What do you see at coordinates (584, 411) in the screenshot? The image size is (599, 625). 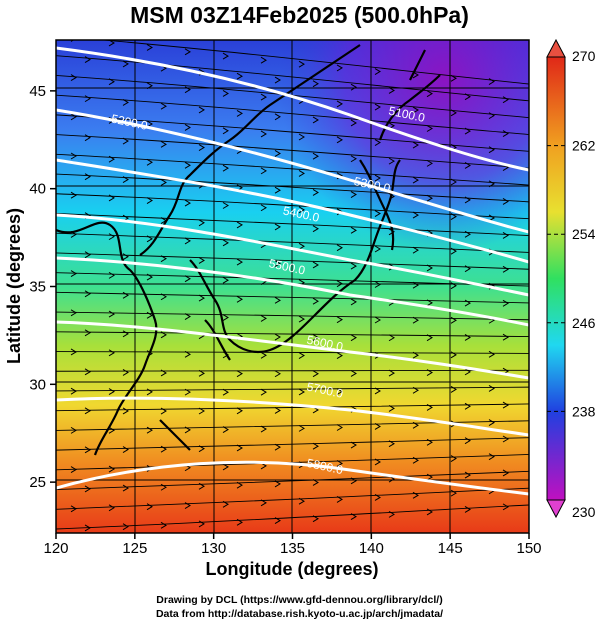 I see `colorbar-tick-label: 238` at bounding box center [584, 411].